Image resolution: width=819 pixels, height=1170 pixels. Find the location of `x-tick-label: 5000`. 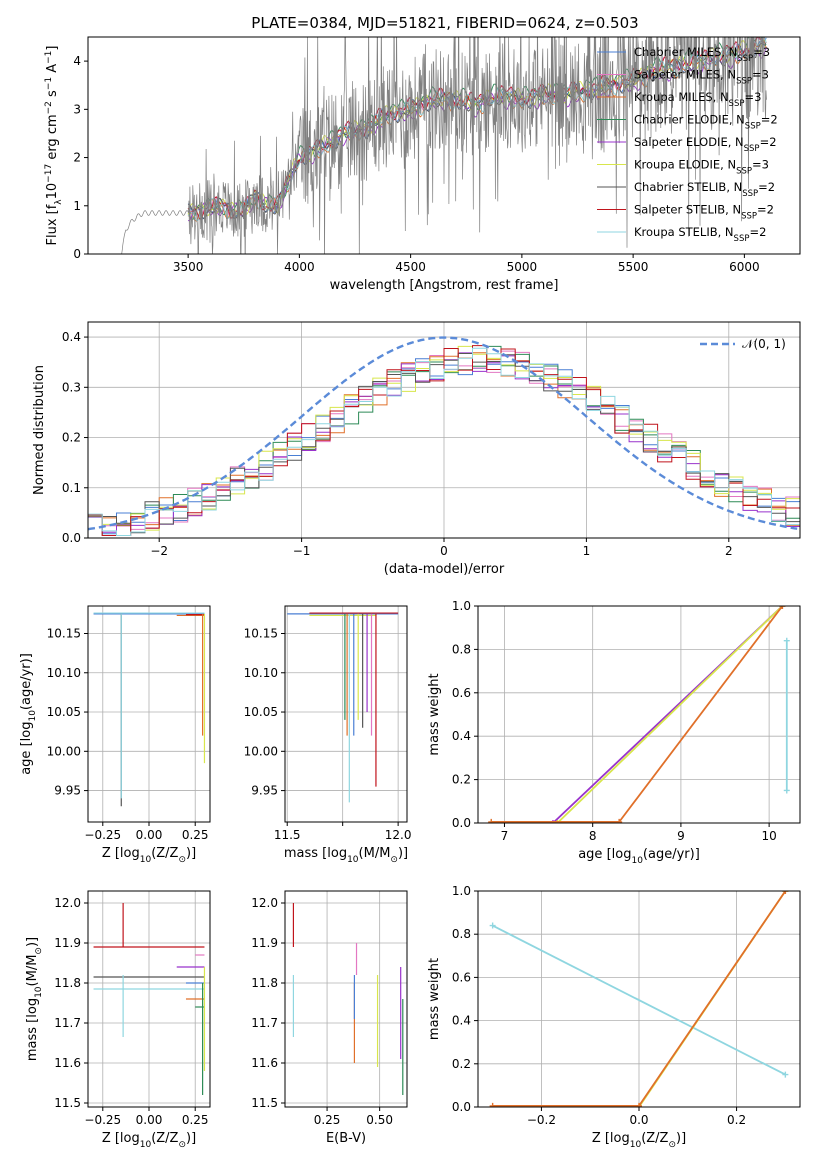

x-tick-label: 5000 is located at coordinates (522, 267).